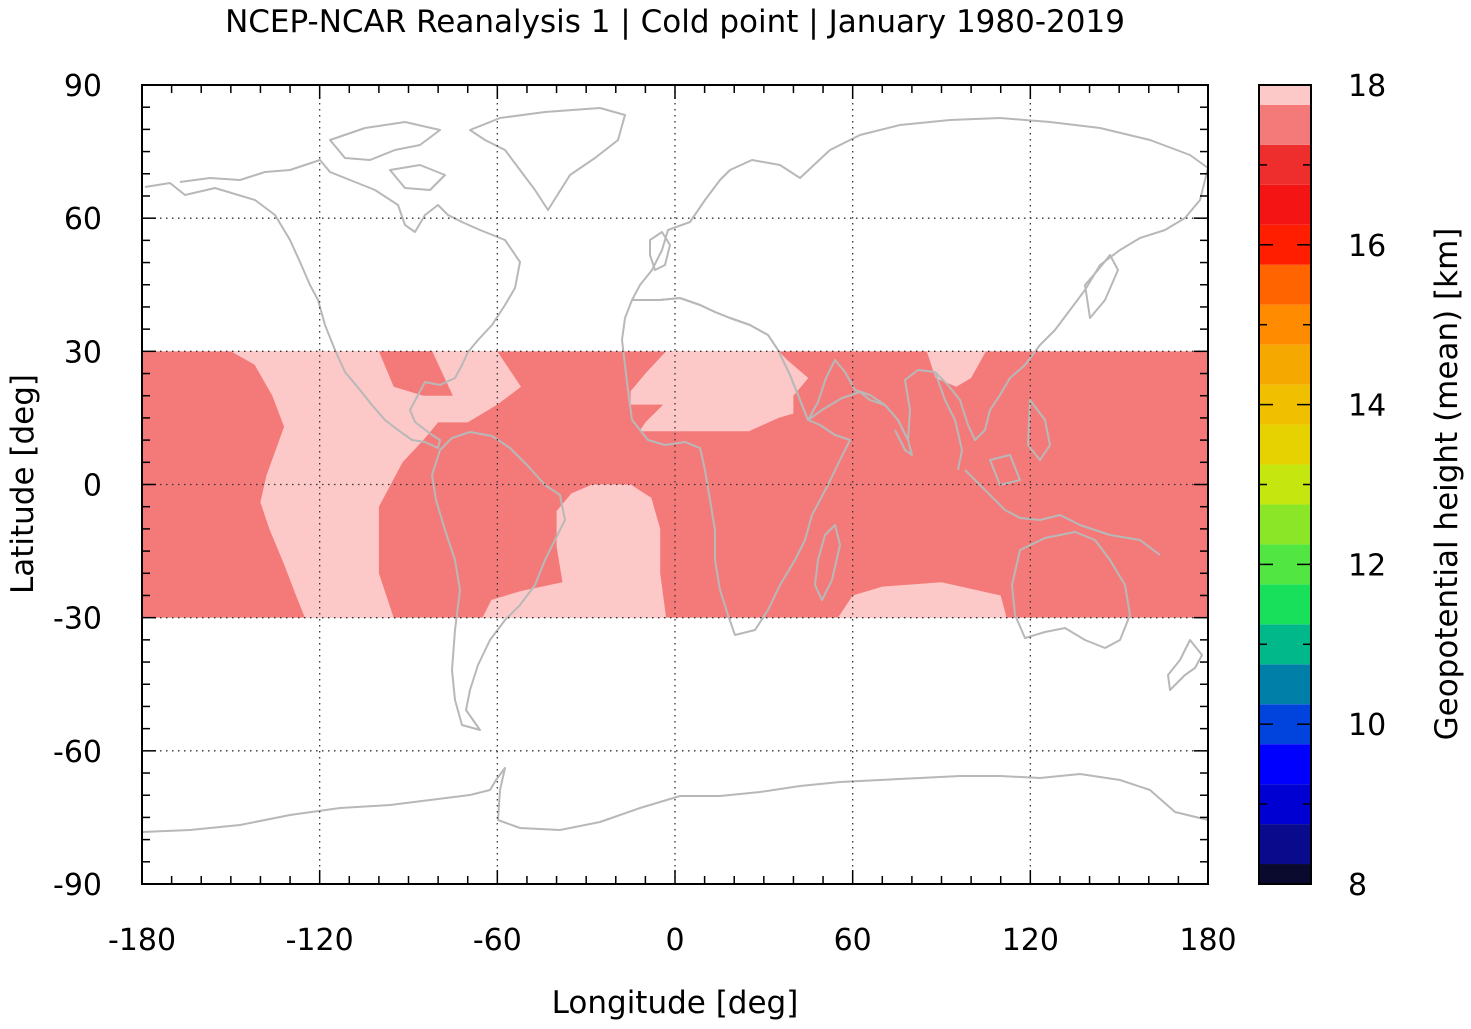 This screenshot has height=1029, width=1471. Describe the element at coordinates (1207, 940) in the screenshot. I see `x-tick-label: 180` at that location.